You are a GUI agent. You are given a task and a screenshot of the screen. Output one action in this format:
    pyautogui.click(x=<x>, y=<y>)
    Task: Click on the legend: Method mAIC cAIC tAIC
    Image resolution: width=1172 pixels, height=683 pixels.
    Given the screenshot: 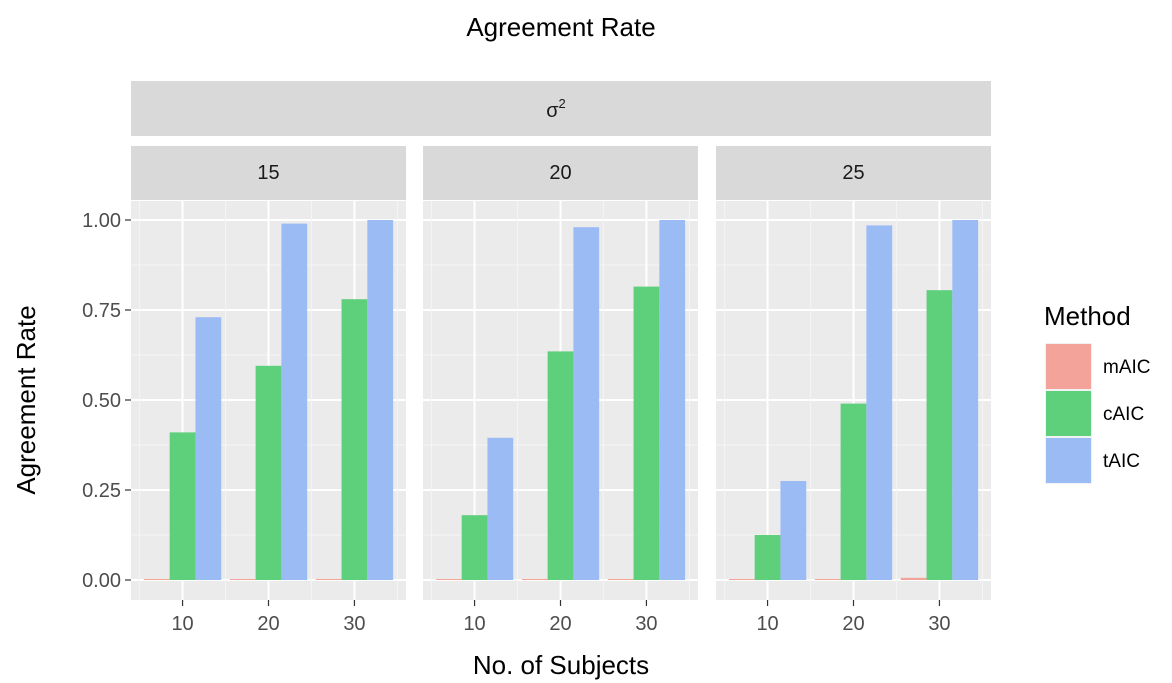 What is the action you would take?
    pyautogui.click(x=1097, y=392)
    